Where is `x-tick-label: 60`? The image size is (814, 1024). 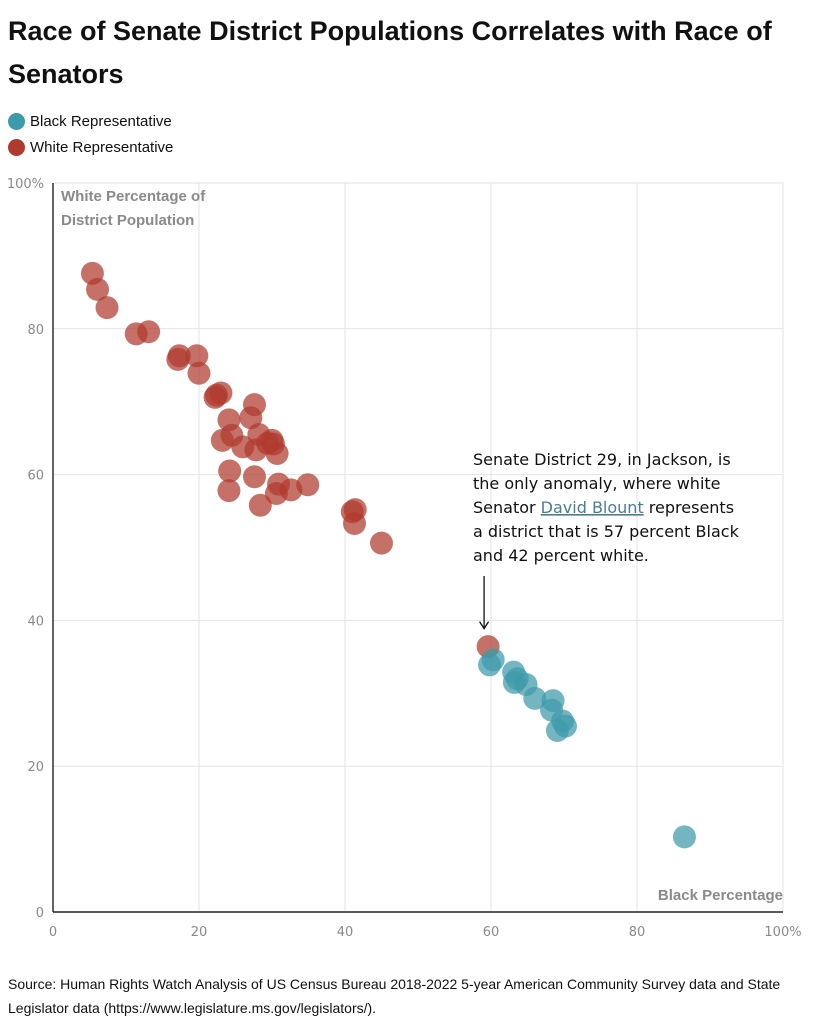
x-tick-label: 60 is located at coordinates (491, 932).